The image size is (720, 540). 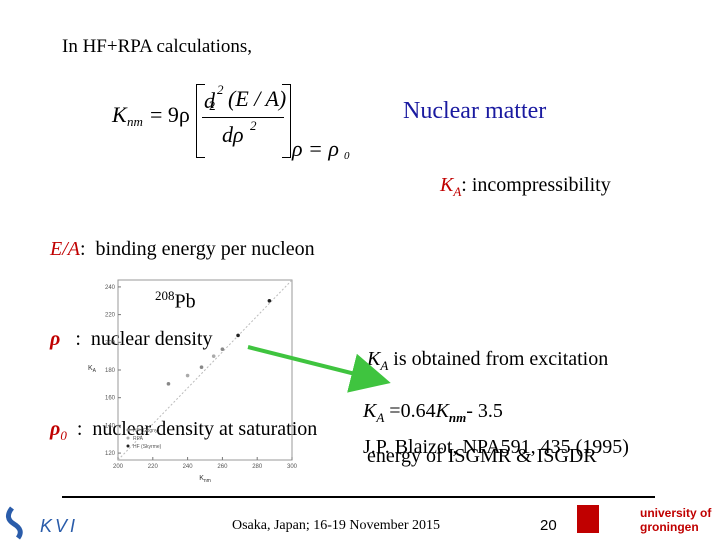 I want to click on legend-label: RPA, so click(x=138, y=439).